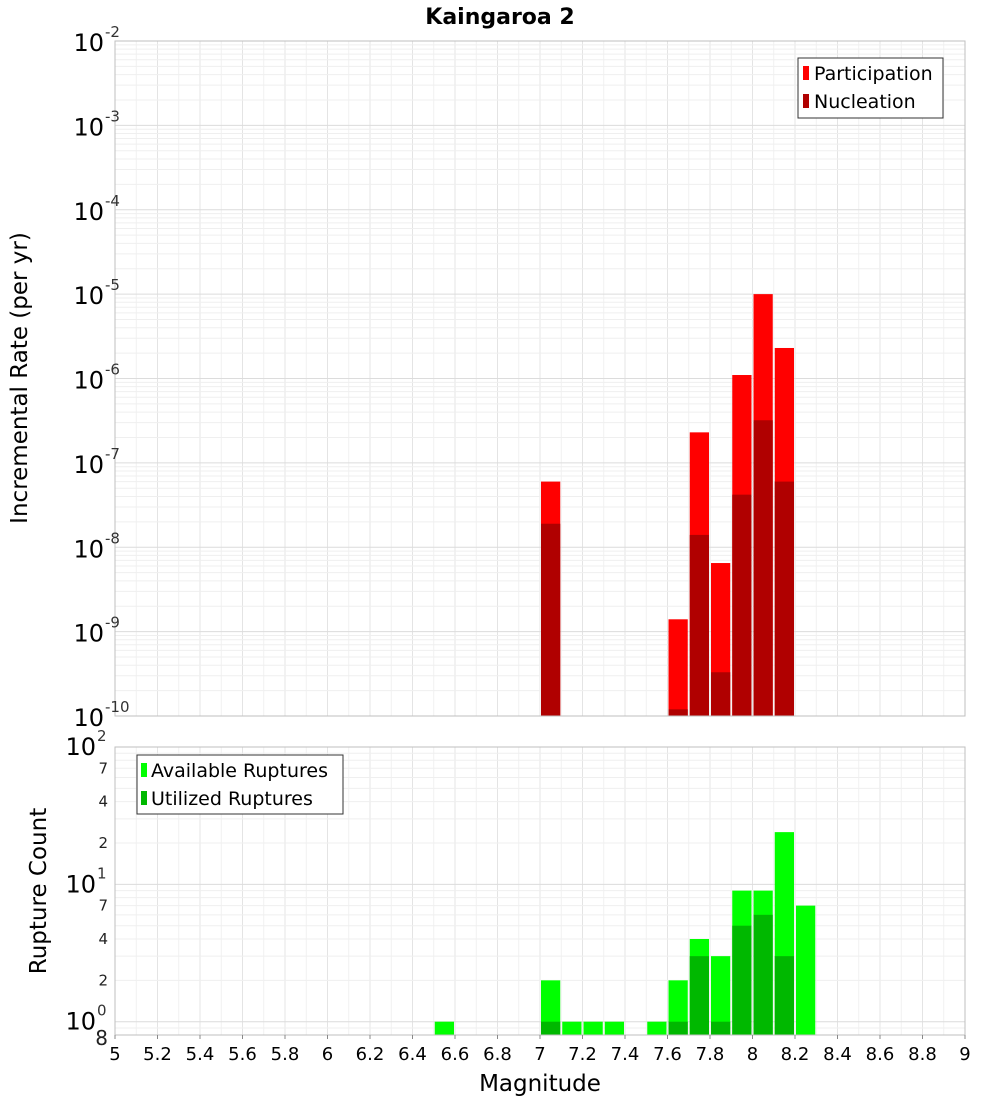  Describe the element at coordinates (117, 707) in the screenshot. I see `y-tick-exponent: -10` at that location.